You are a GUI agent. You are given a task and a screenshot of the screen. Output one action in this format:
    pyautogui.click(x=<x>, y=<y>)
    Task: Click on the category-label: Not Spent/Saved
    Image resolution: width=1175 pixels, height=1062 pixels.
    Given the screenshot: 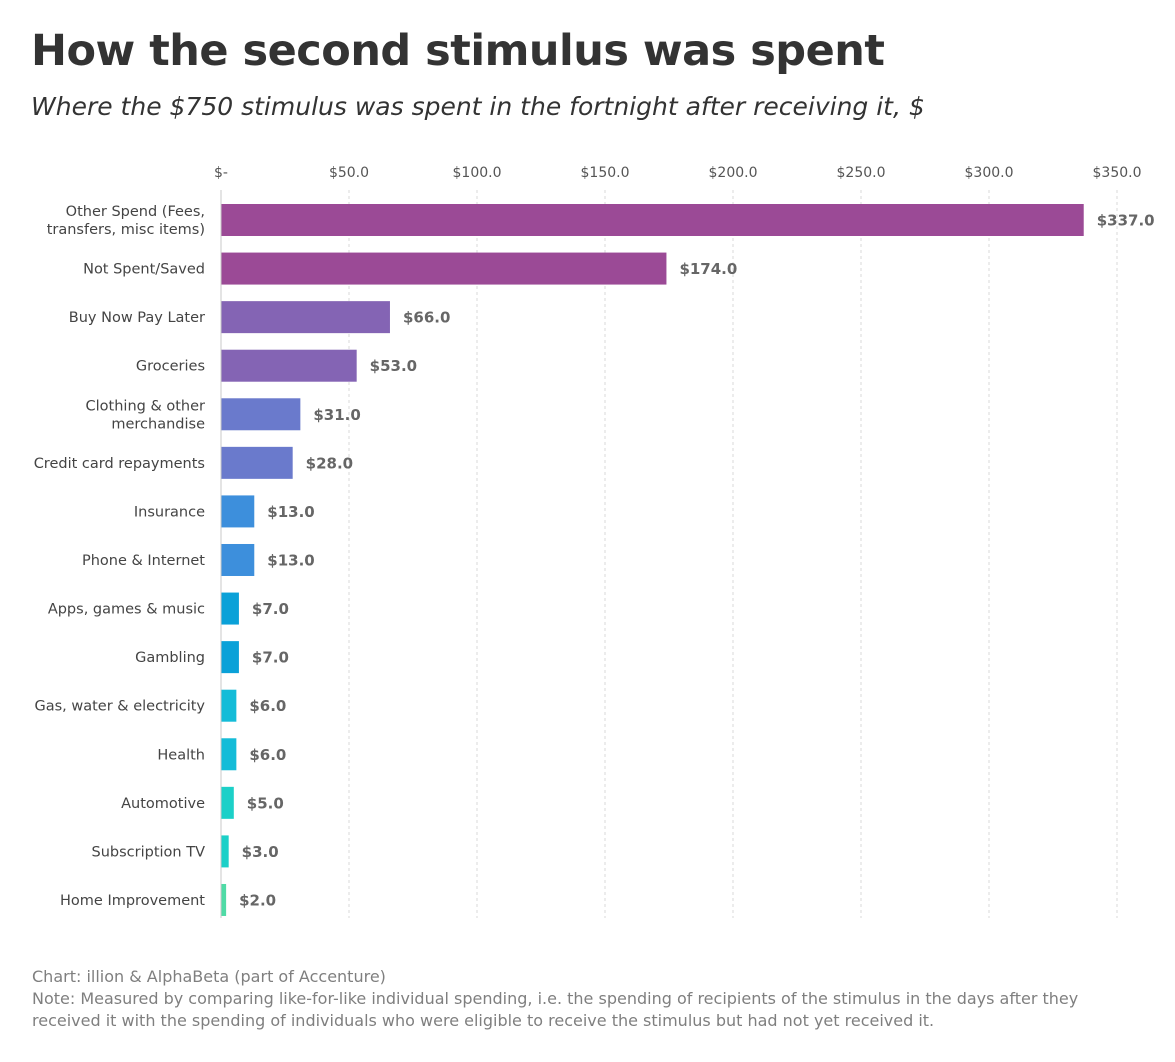 What is the action you would take?
    pyautogui.click(x=144, y=270)
    